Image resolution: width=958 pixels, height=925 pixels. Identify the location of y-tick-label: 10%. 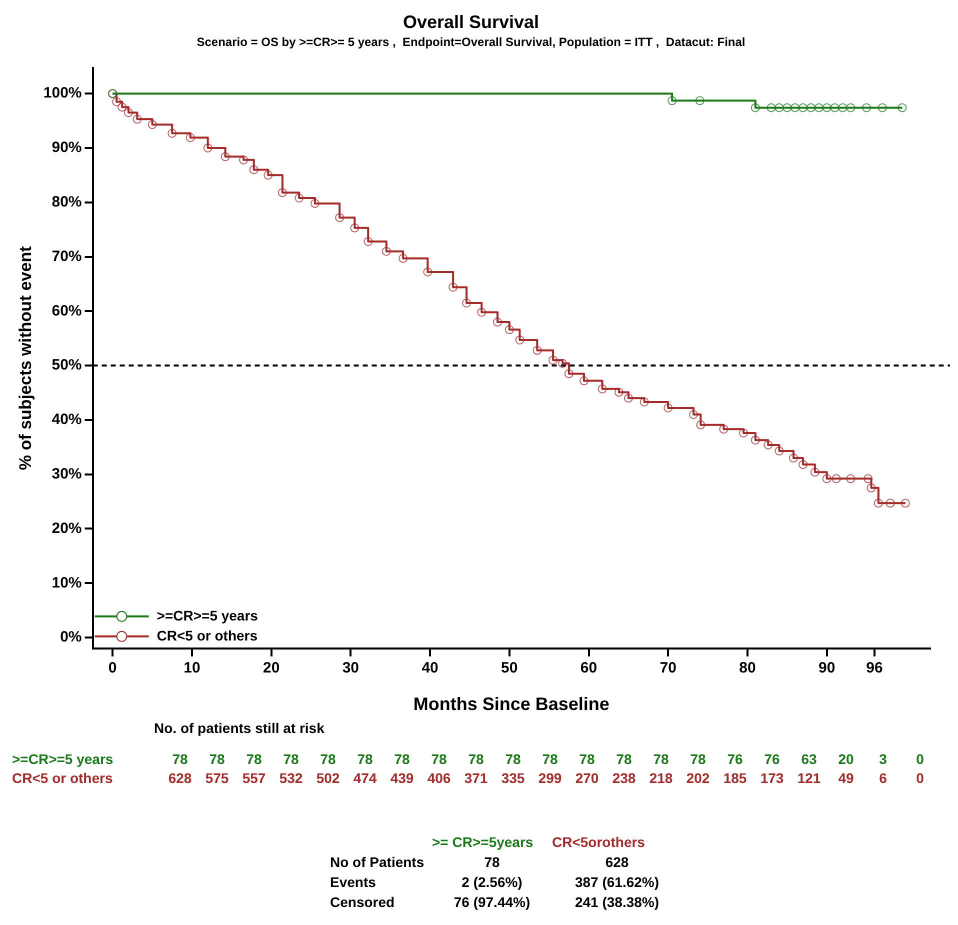
(67, 583).